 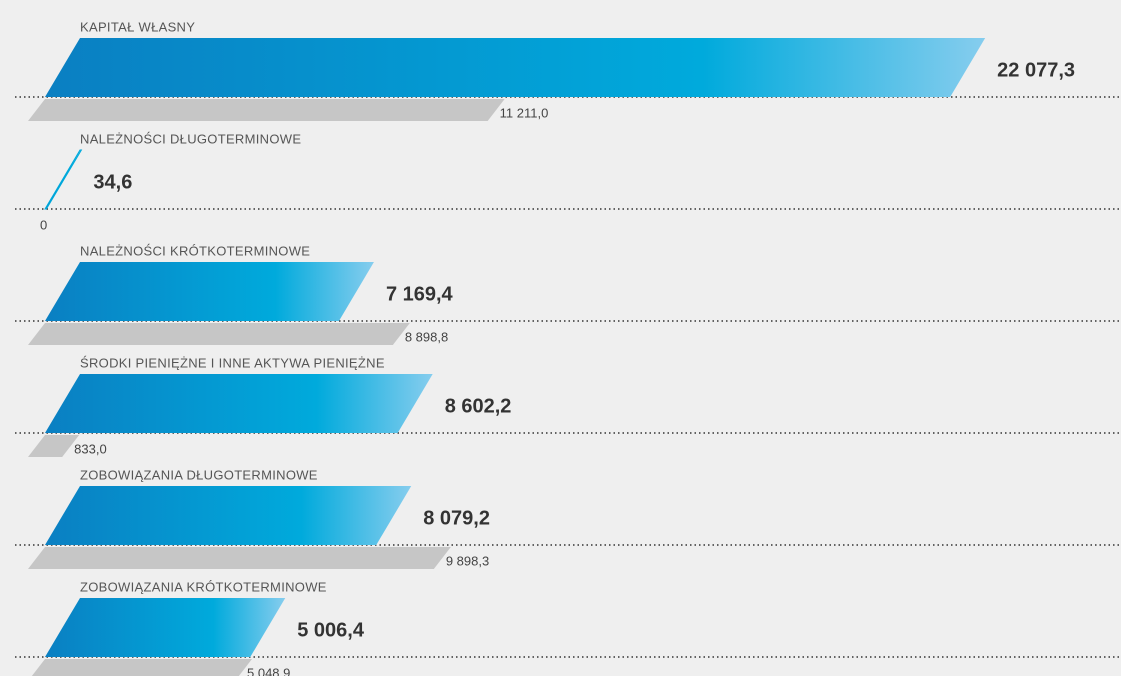 What do you see at coordinates (190, 138) in the screenshot?
I see `category-label: NALEŻNOŚCI DŁUGOTERMINOWE` at bounding box center [190, 138].